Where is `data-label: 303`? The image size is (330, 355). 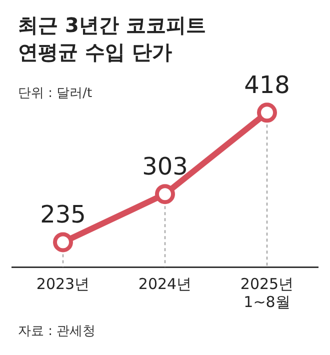
data-label: 303 is located at coordinates (165, 166).